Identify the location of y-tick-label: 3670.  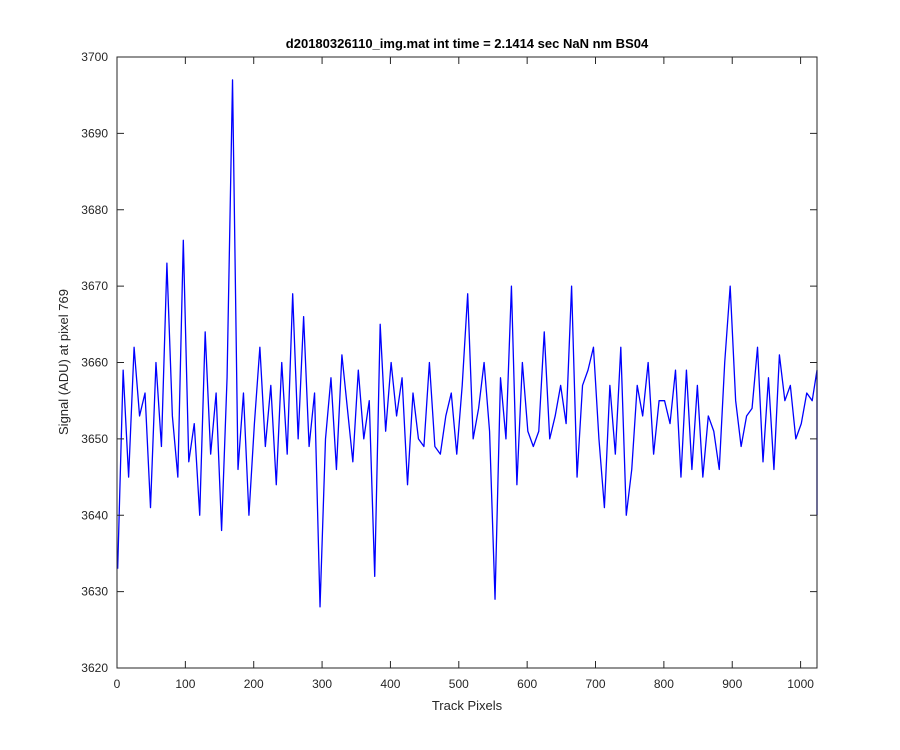
(94, 286).